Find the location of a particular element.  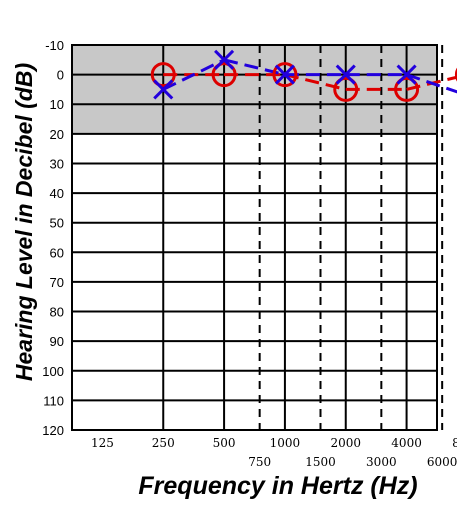

x-tick-label-minor: 3000 is located at coordinates (381, 462).